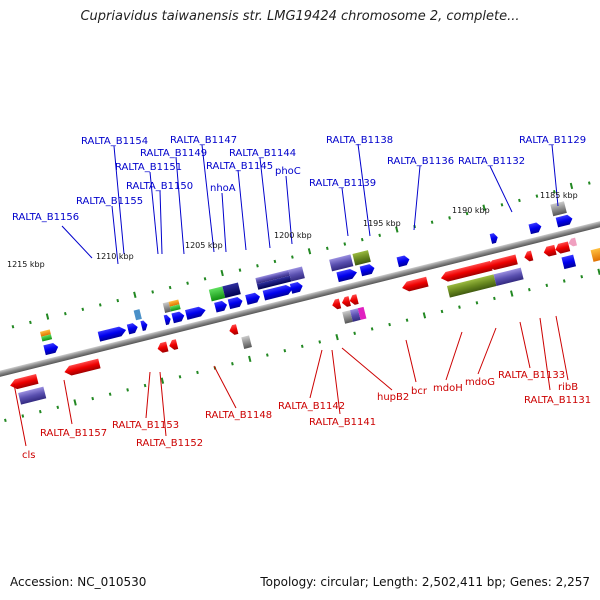  Describe the element at coordinates (169, 443) in the screenshot. I see `gene-label: RALTA_B1152` at that location.